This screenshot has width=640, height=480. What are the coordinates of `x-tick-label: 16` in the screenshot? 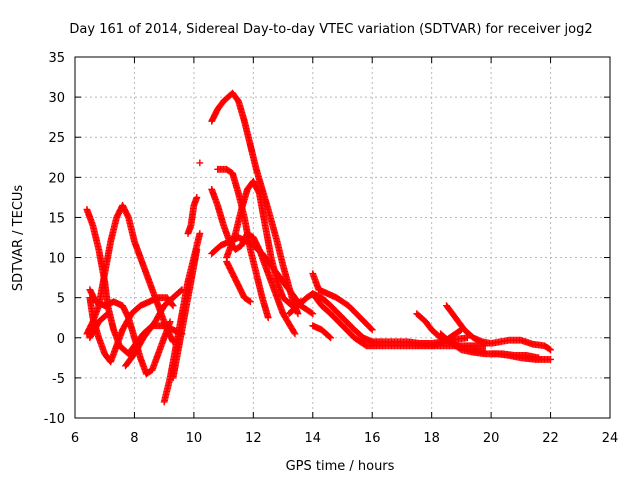 It's located at (372, 438).